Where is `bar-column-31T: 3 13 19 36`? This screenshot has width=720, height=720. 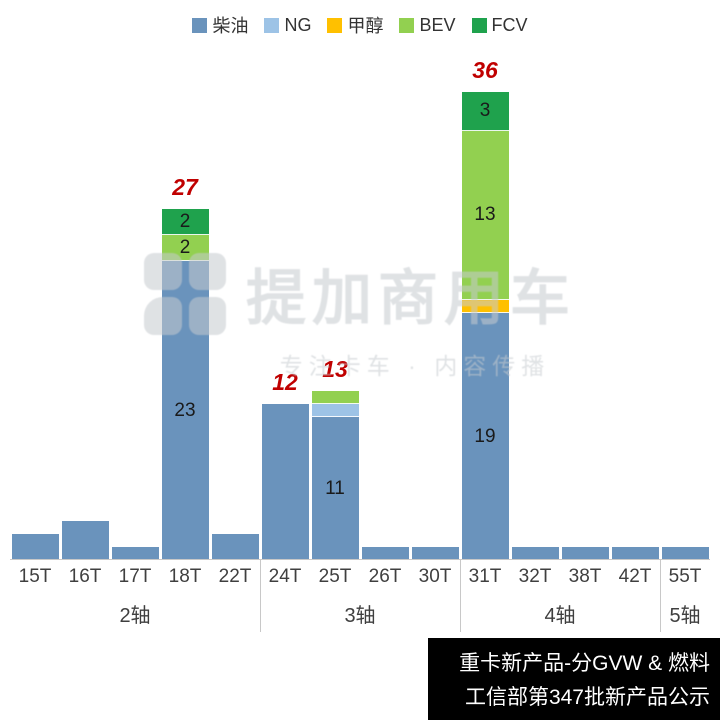
bar-column-31T: 3 13 19 36 is located at coordinates (485, 307).